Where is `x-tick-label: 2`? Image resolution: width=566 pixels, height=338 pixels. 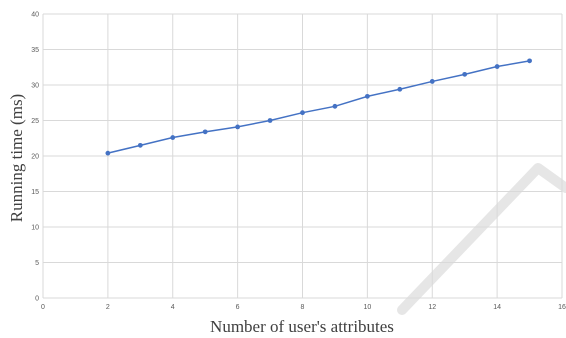
x-tick-label: 2 is located at coordinates (108, 307).